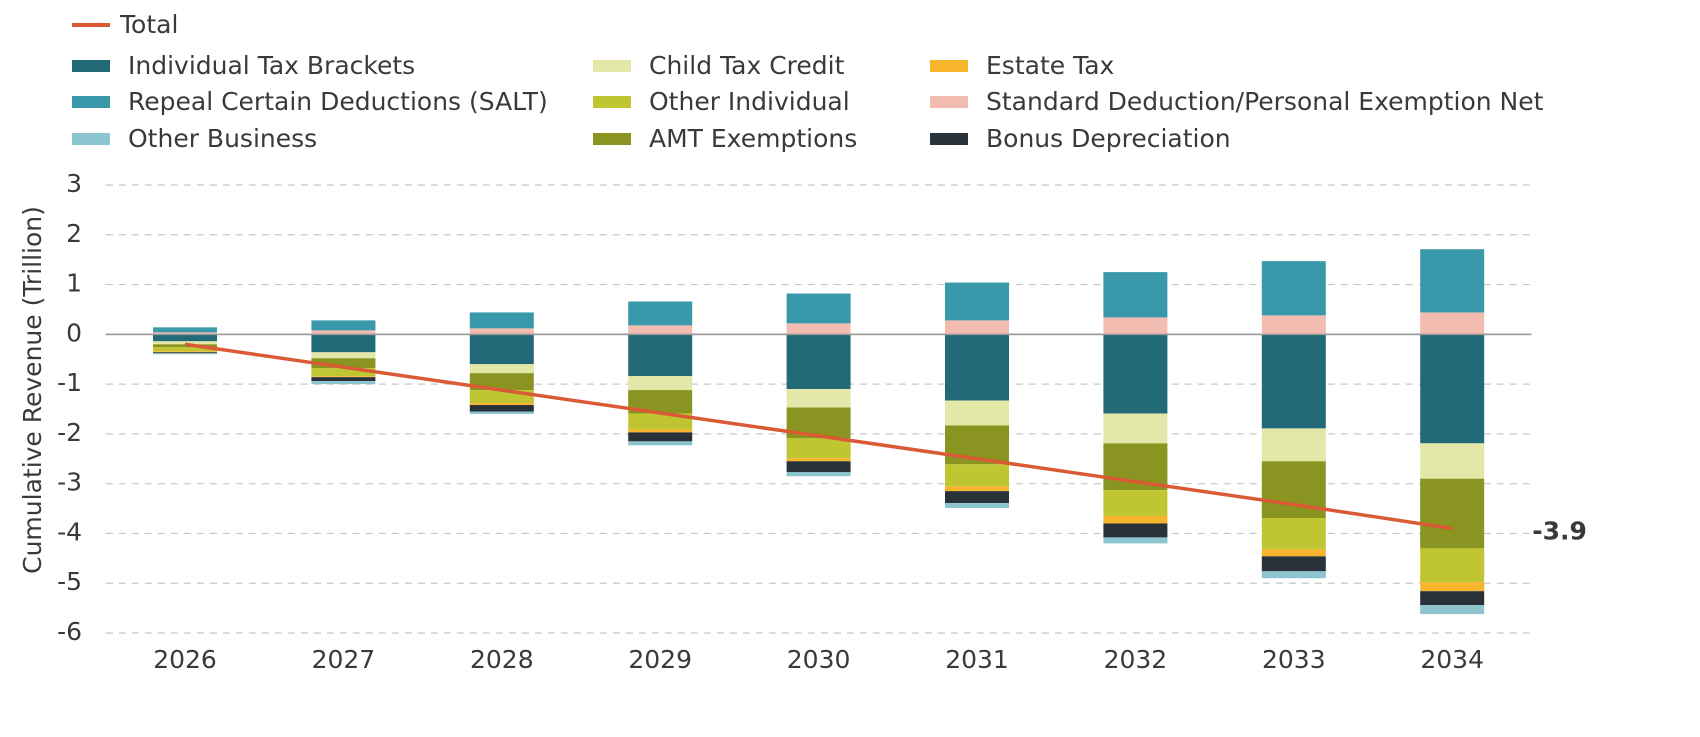 The image size is (1700, 737). I want to click on y-tick-label: 3, so click(74, 183).